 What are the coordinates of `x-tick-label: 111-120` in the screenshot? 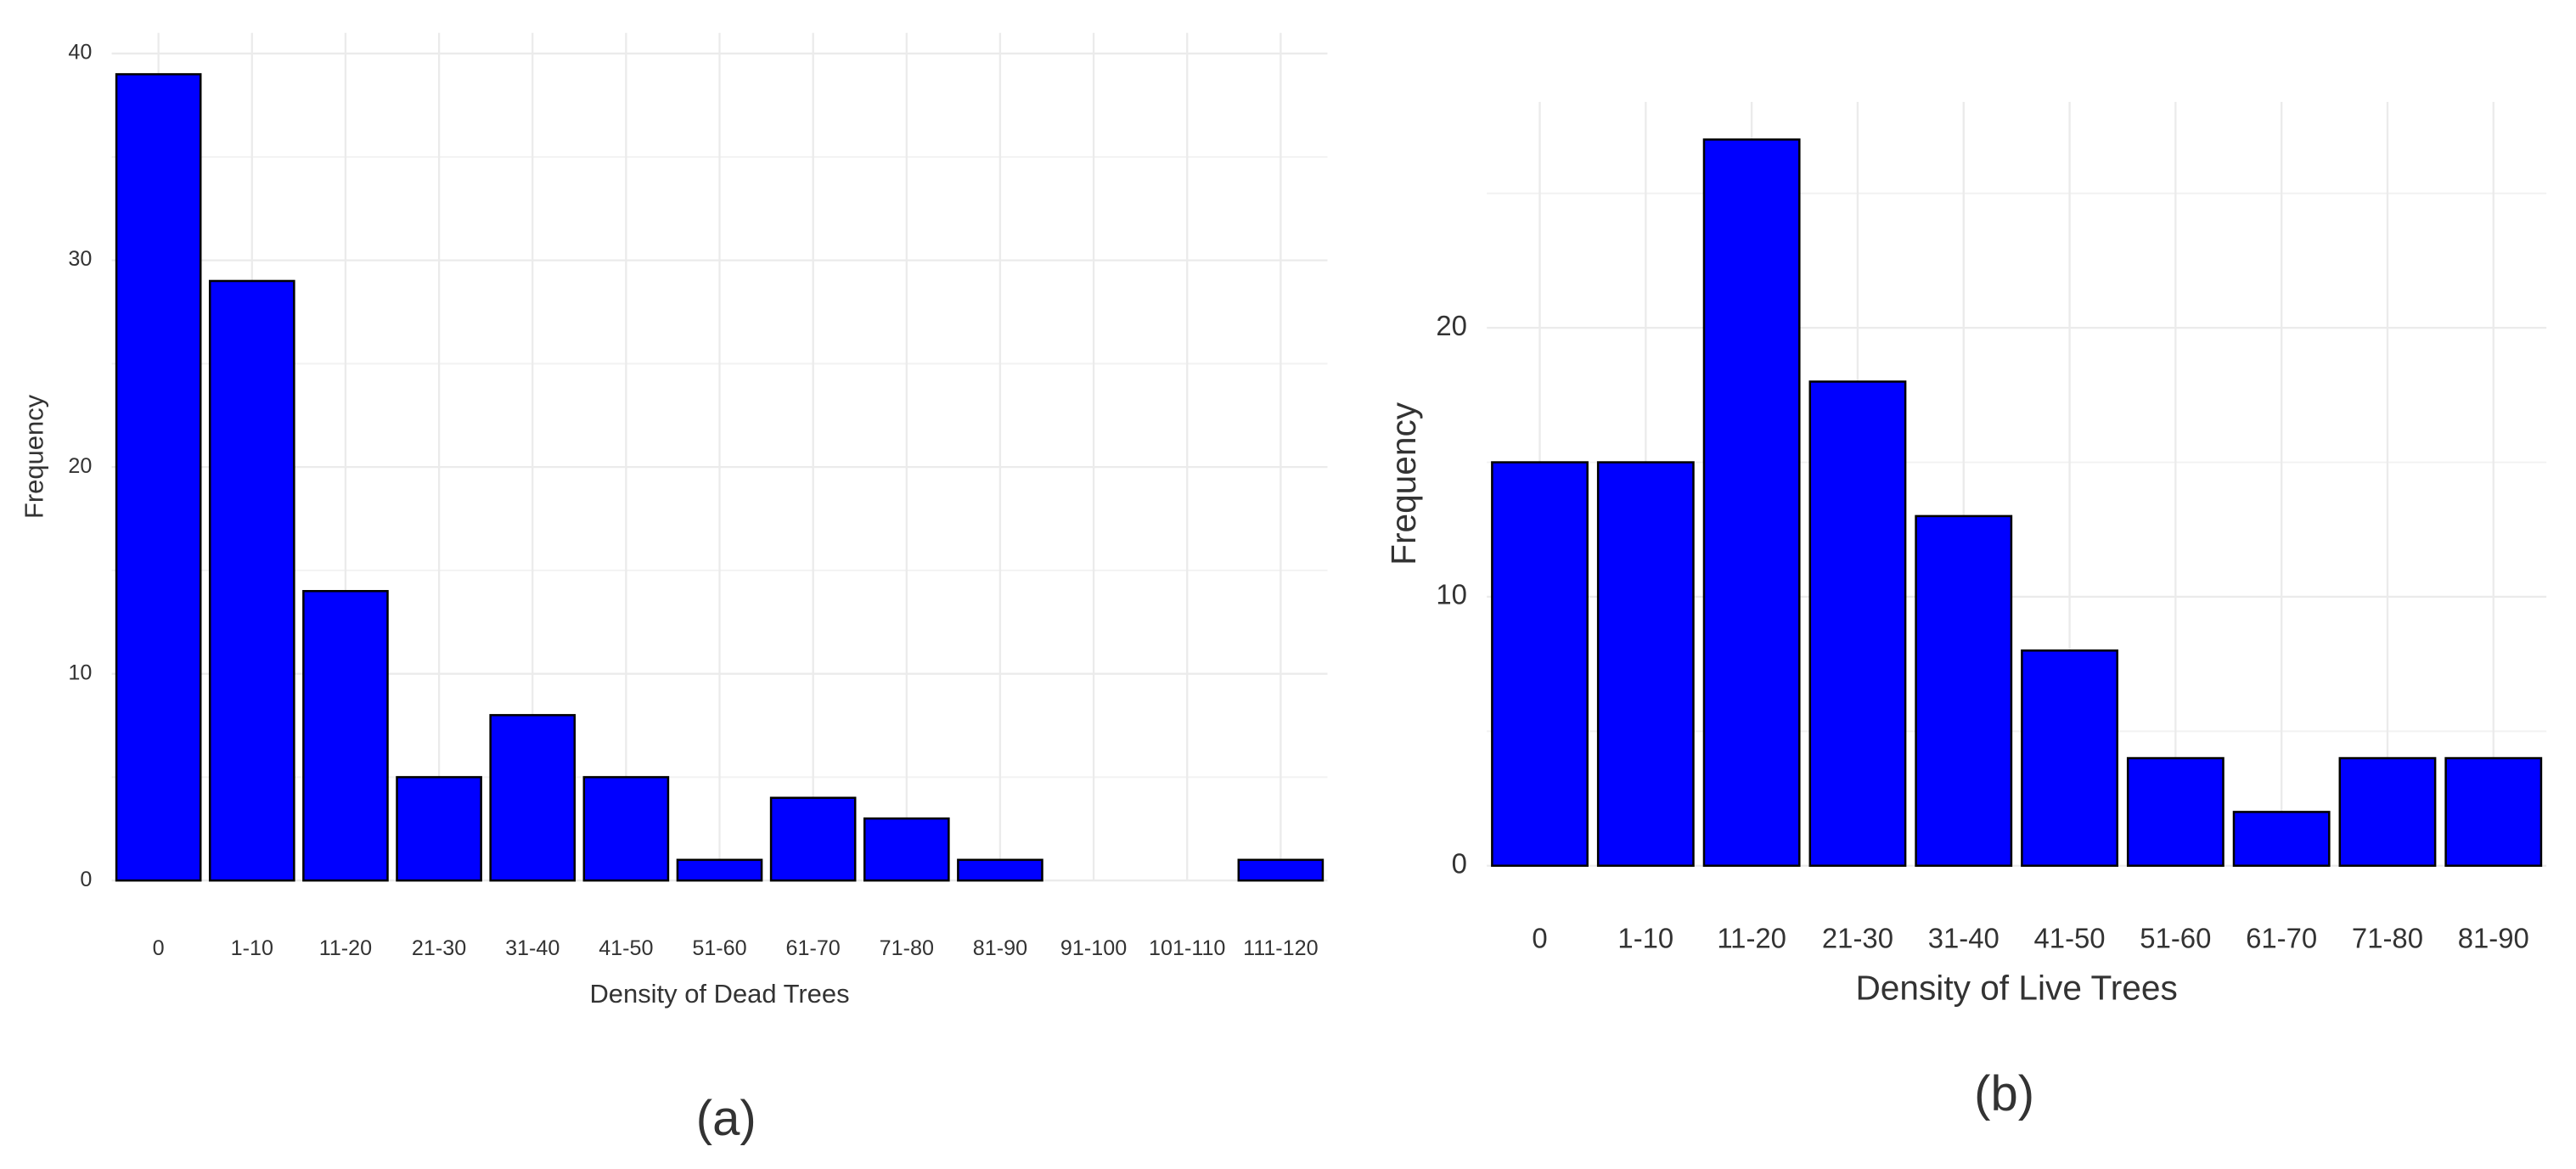 It's located at (1281, 948).